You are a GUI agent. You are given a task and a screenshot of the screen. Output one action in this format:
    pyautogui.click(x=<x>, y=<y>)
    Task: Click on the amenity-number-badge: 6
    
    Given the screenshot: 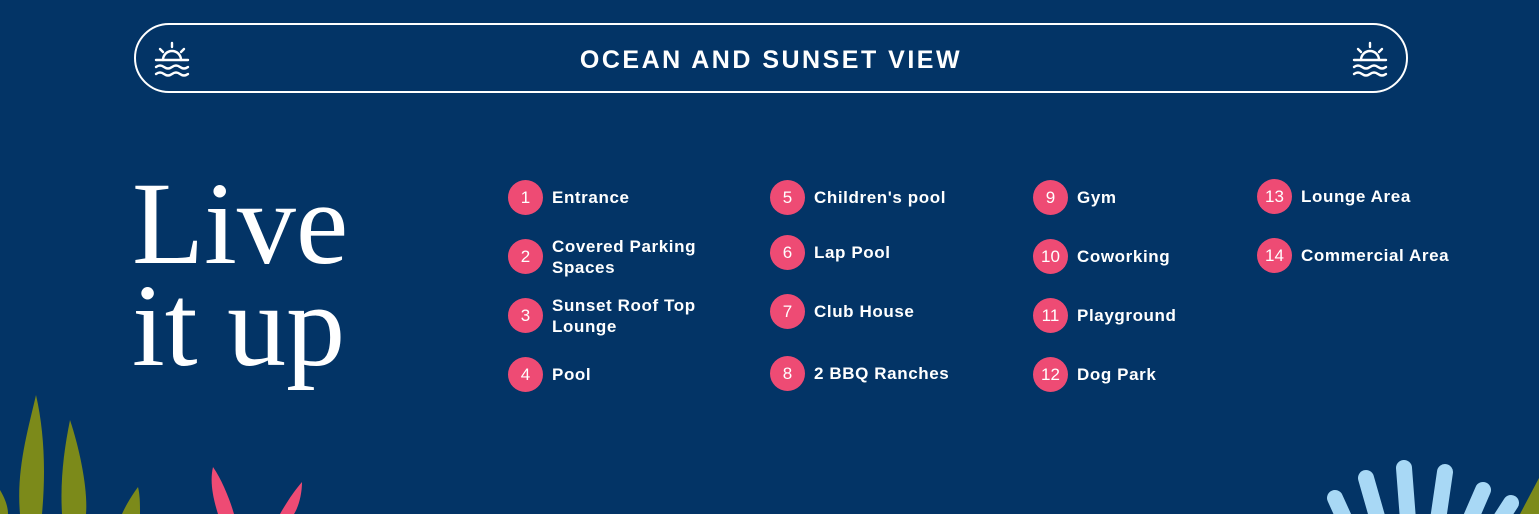 What is the action you would take?
    pyautogui.click(x=787, y=252)
    